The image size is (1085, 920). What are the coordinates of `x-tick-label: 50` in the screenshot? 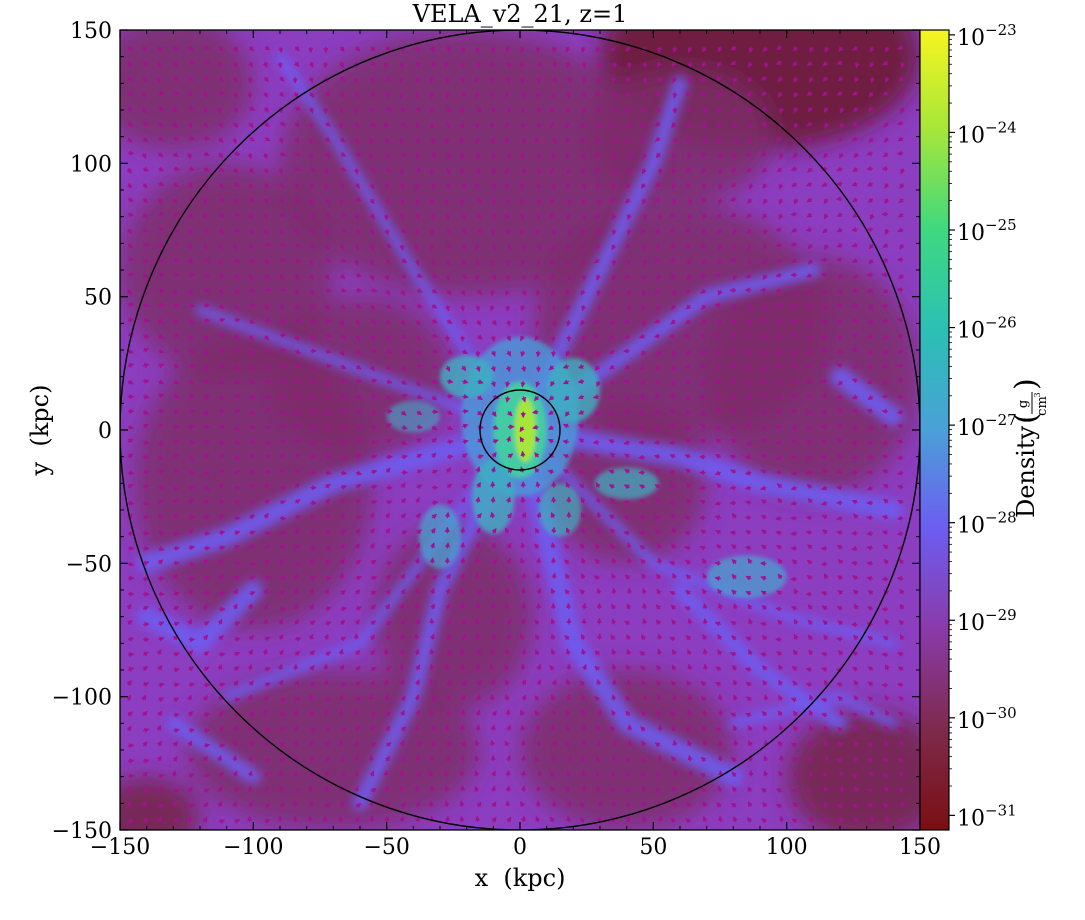 It's located at (653, 847).